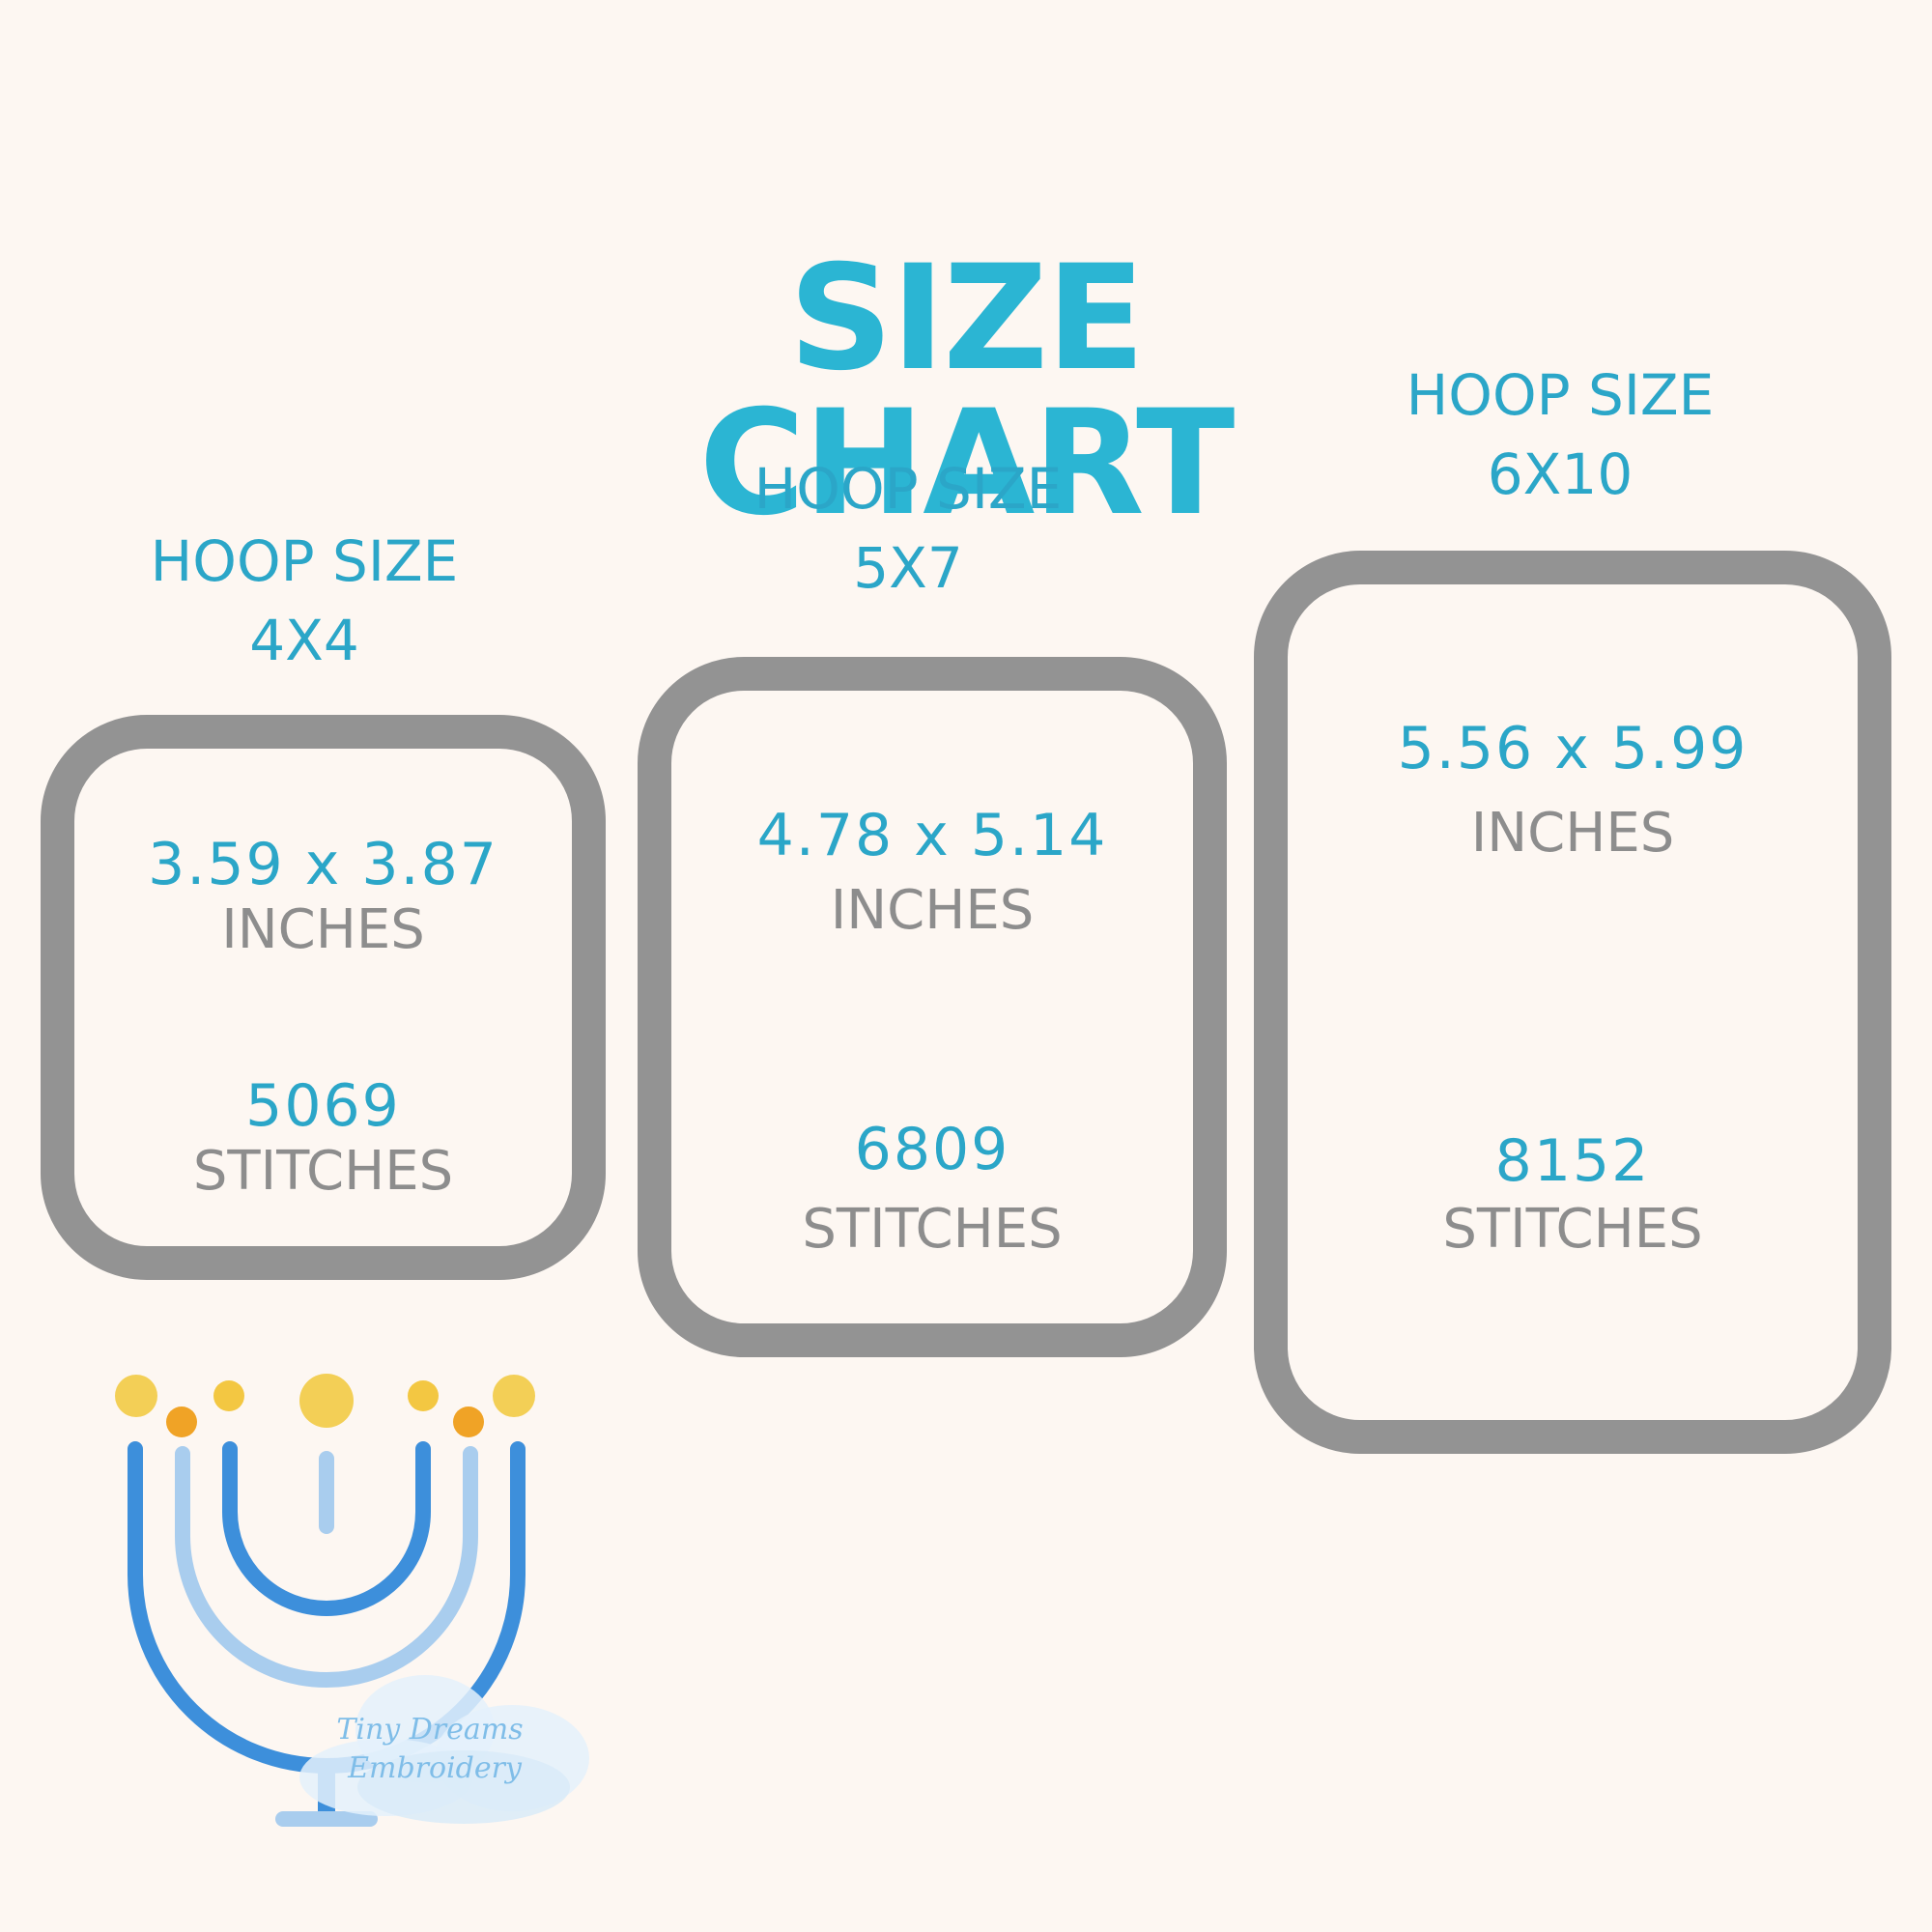  I want to click on hoop-dimensions-unit-6x10: INCHES, so click(1572, 833).